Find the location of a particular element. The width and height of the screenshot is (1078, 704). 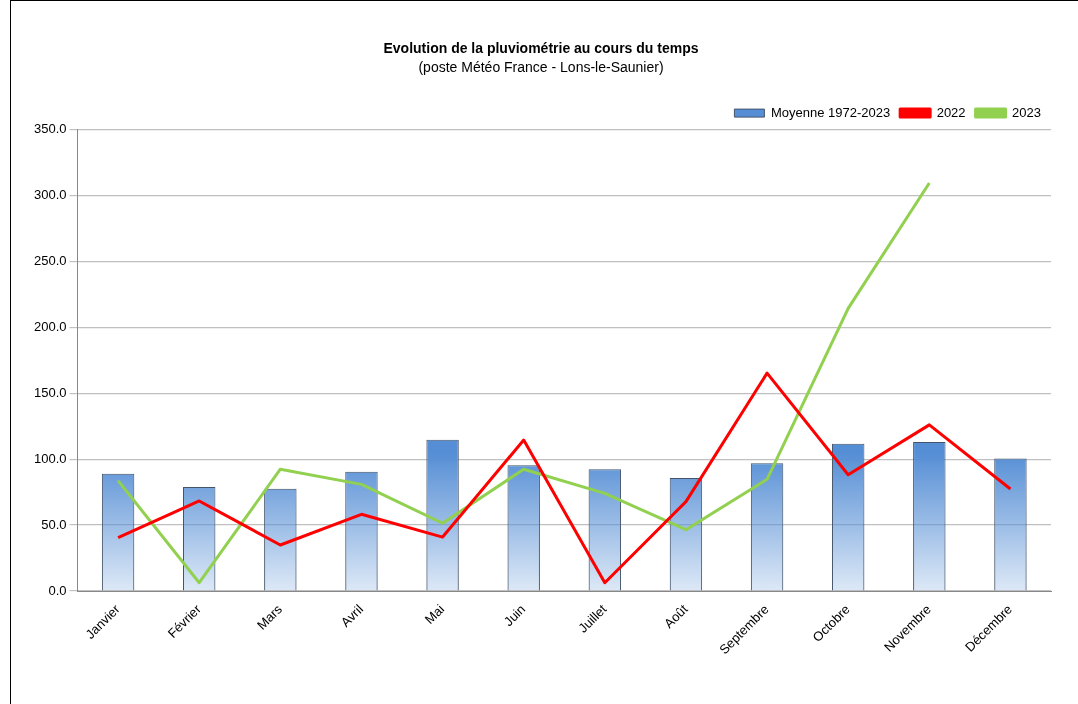

x-tick-label: Juin is located at coordinates (514, 615).